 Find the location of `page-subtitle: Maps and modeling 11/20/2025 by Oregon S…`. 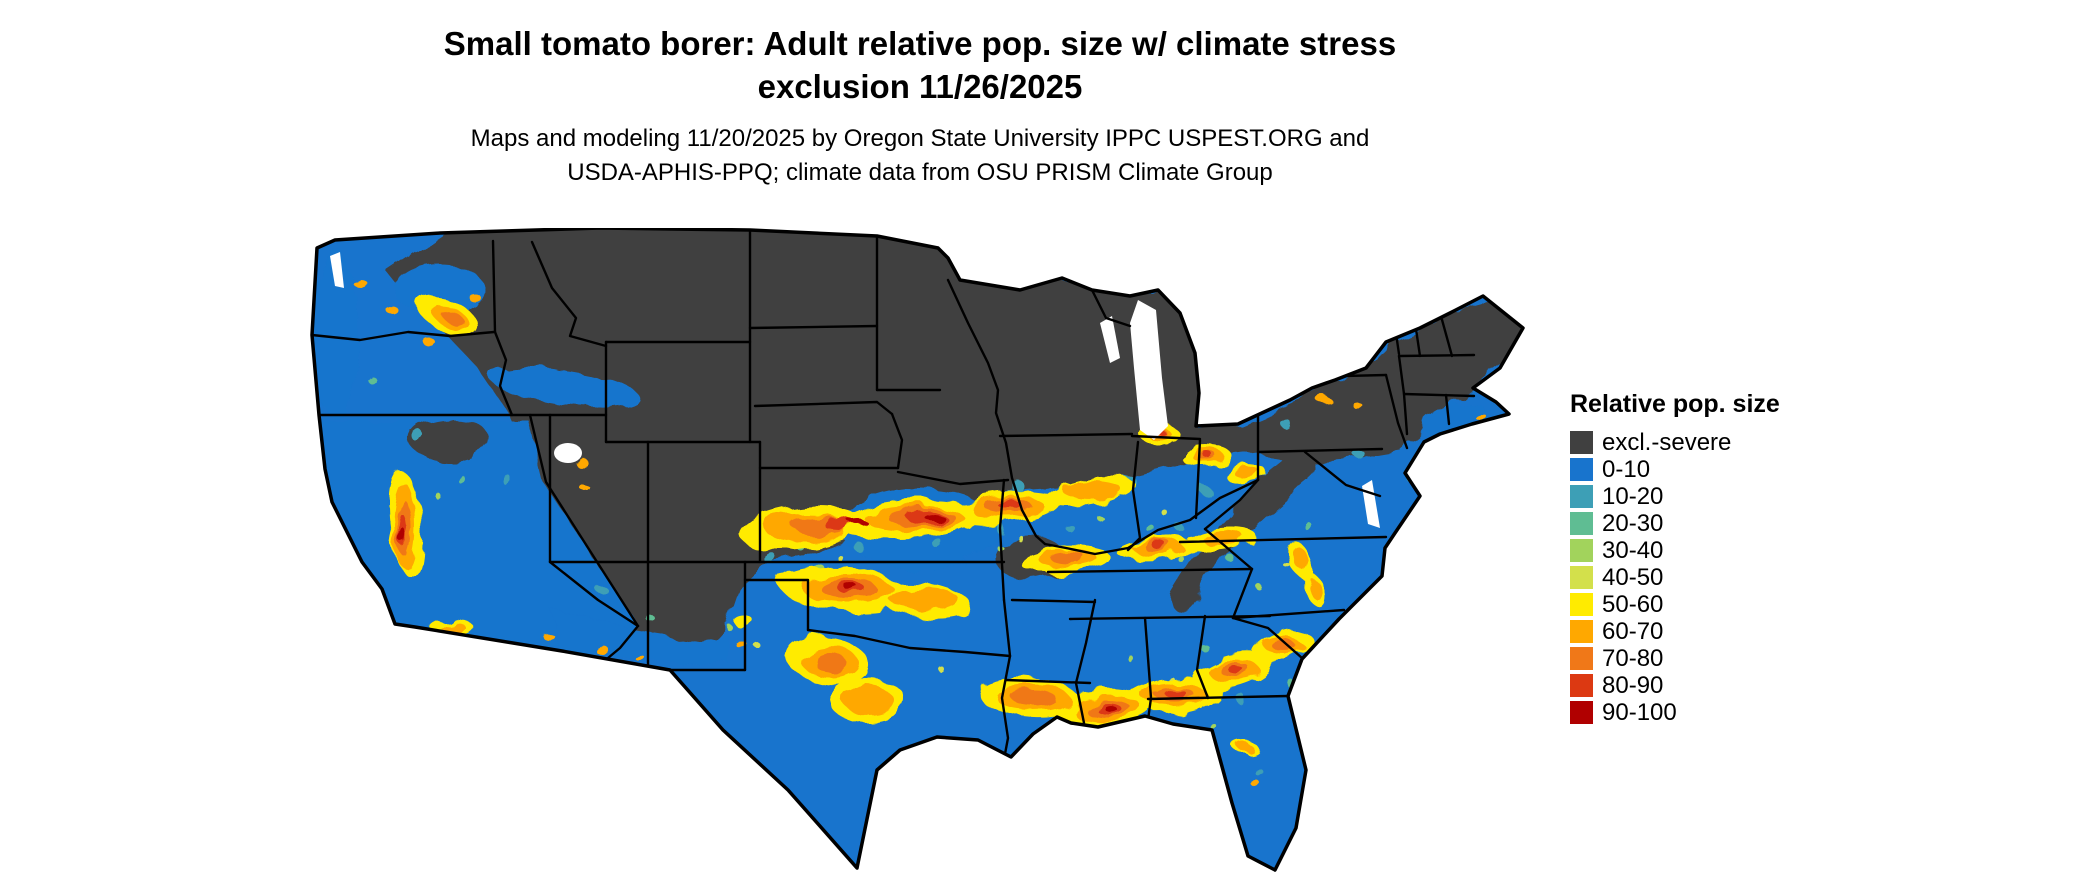

page-subtitle: Maps and modeling 11/20/2025 by Oregon S… is located at coordinates (920, 156).